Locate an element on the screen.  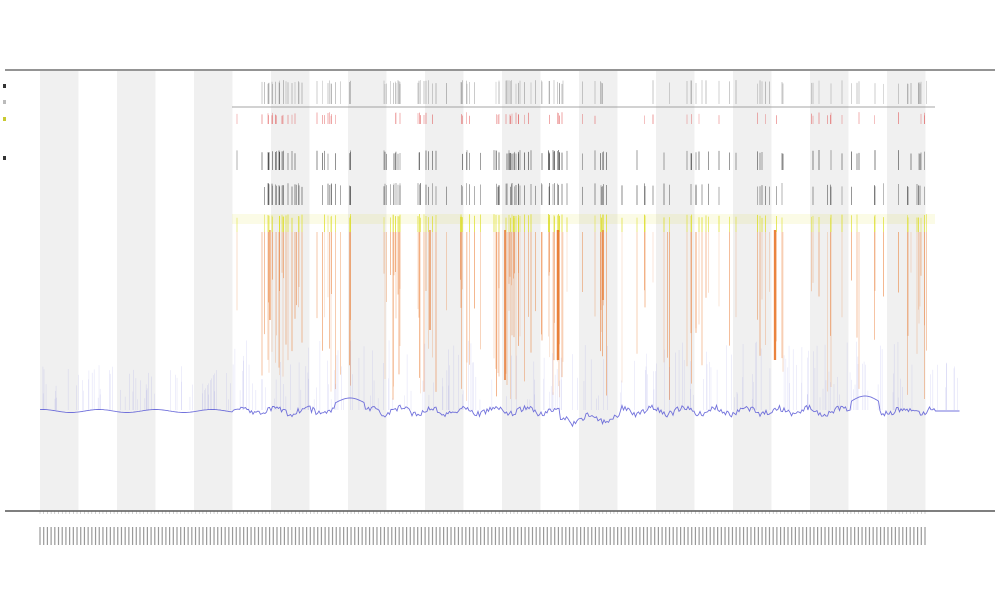
x-tick-labels is located at coordinates (482, 528).